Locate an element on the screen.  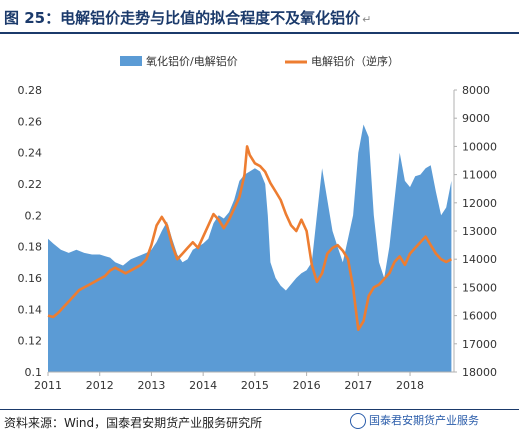
watermark: 国泰君安期货产业服务 is located at coordinates (414, 420).